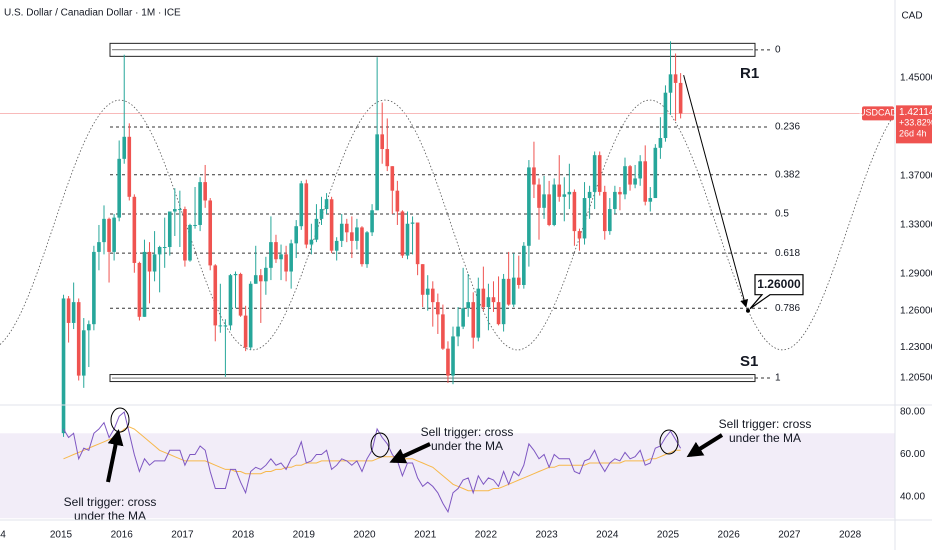 The height and width of the screenshot is (550, 932). What do you see at coordinates (916, 274) in the screenshot?
I see `y-tick-label: 1.29000` at bounding box center [916, 274].